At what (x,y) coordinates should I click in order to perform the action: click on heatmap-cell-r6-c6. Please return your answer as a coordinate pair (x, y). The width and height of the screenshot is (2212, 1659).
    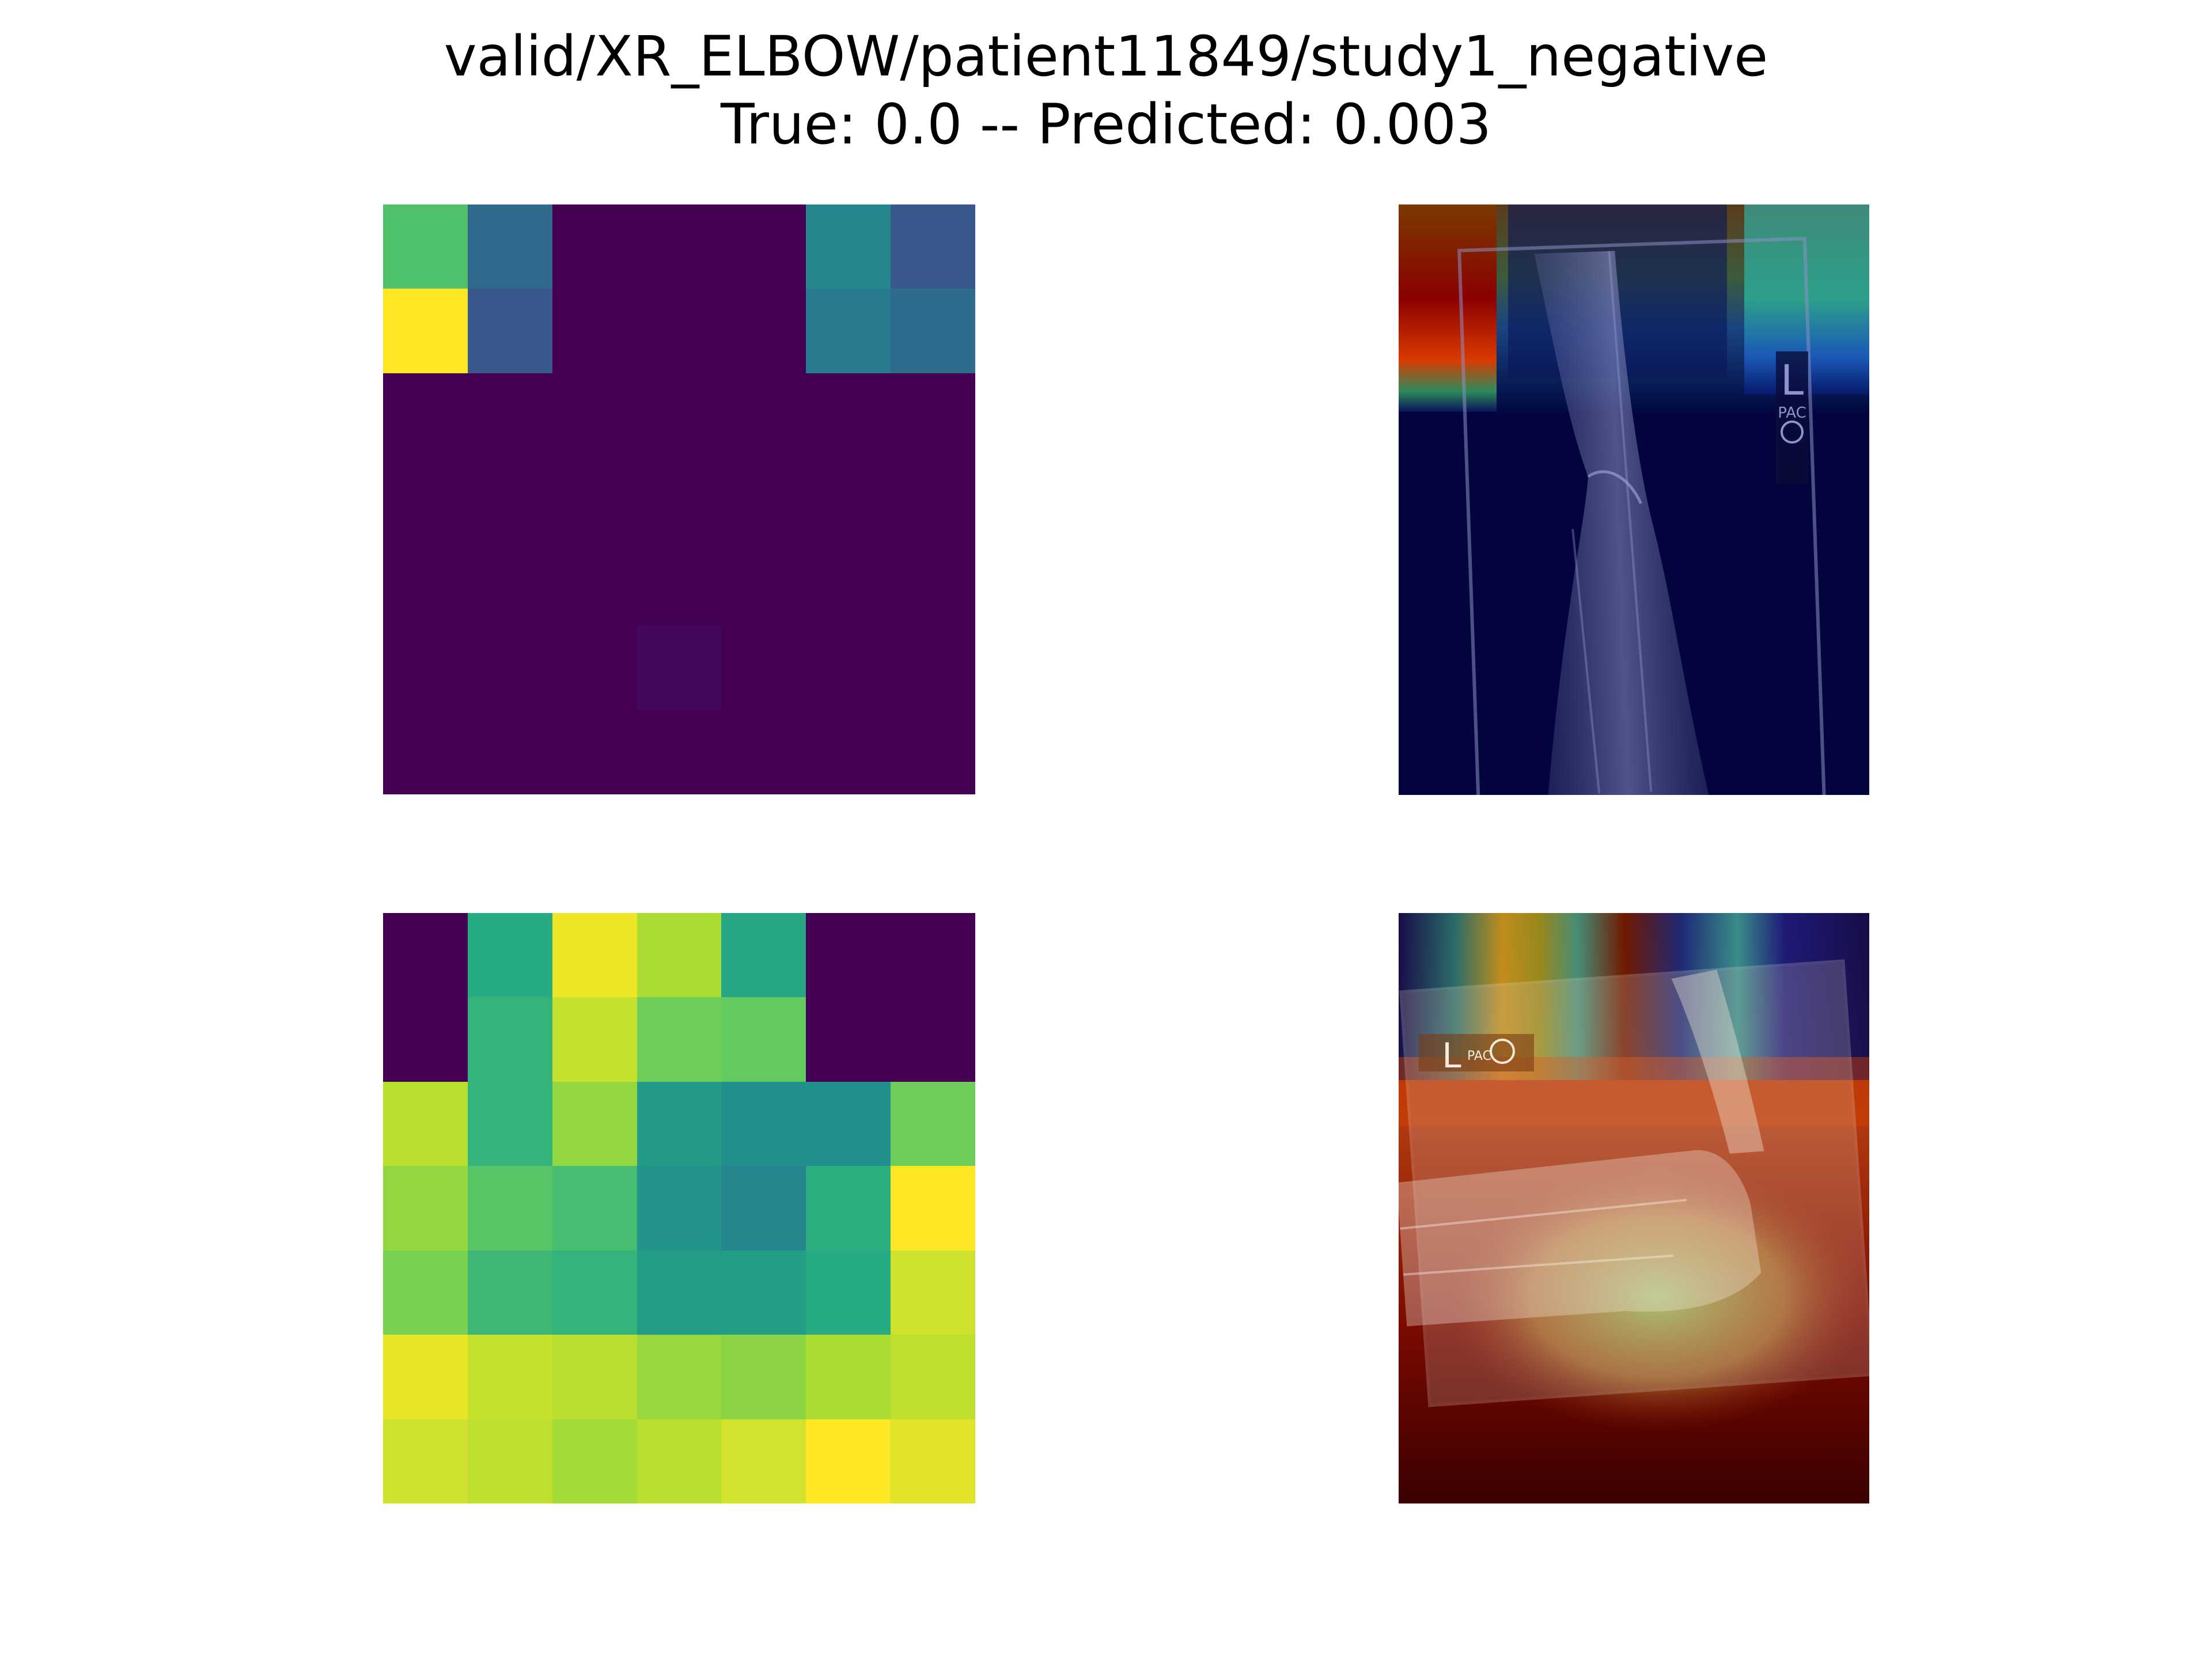
    Looking at the image, I should click on (848, 1377).